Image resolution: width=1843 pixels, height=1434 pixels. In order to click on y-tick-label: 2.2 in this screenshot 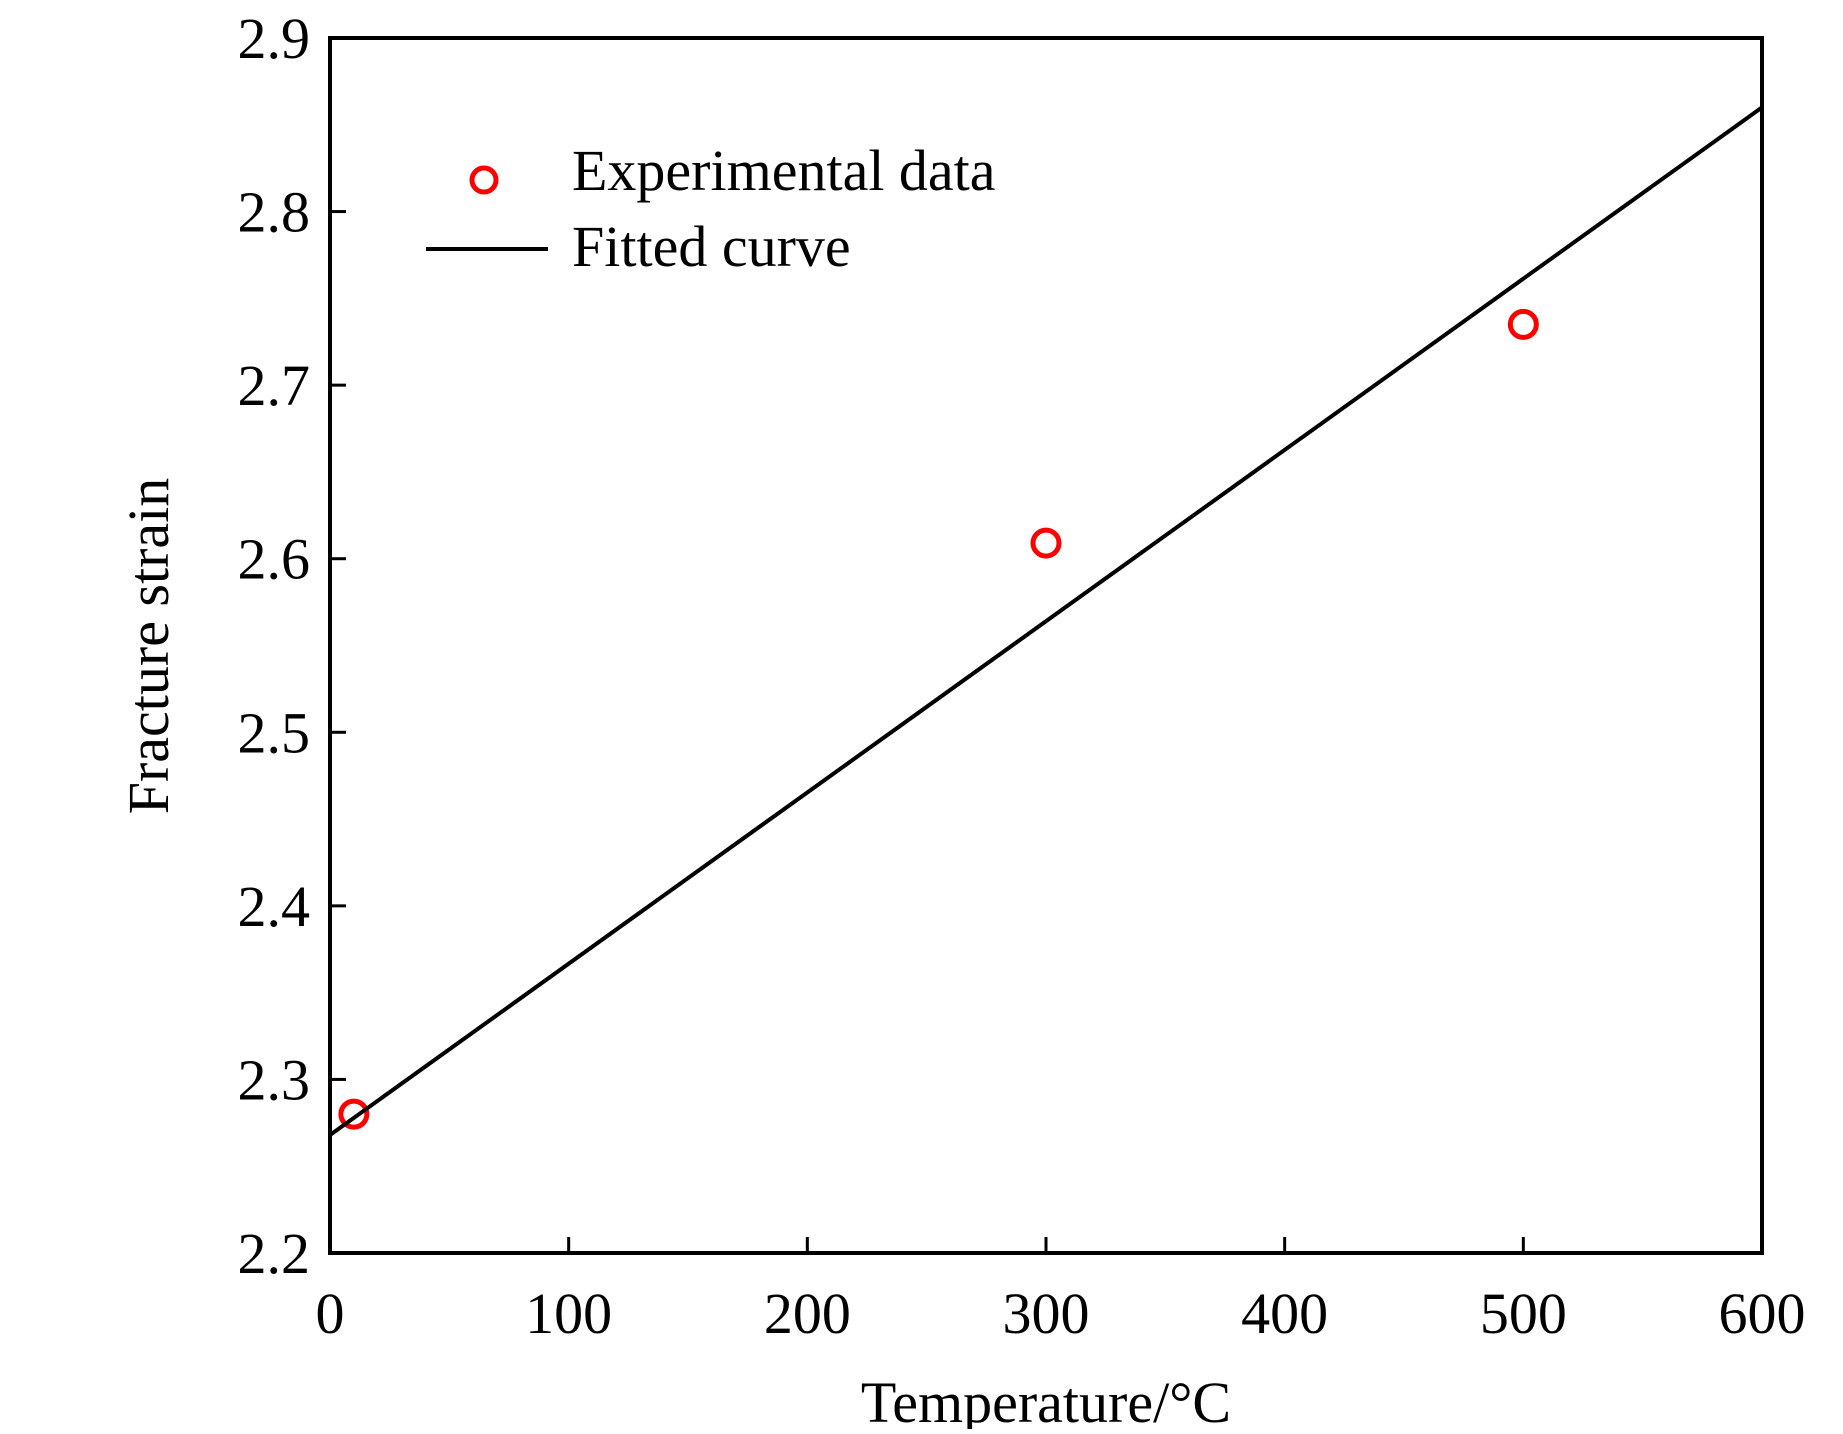, I will do `click(274, 1253)`.